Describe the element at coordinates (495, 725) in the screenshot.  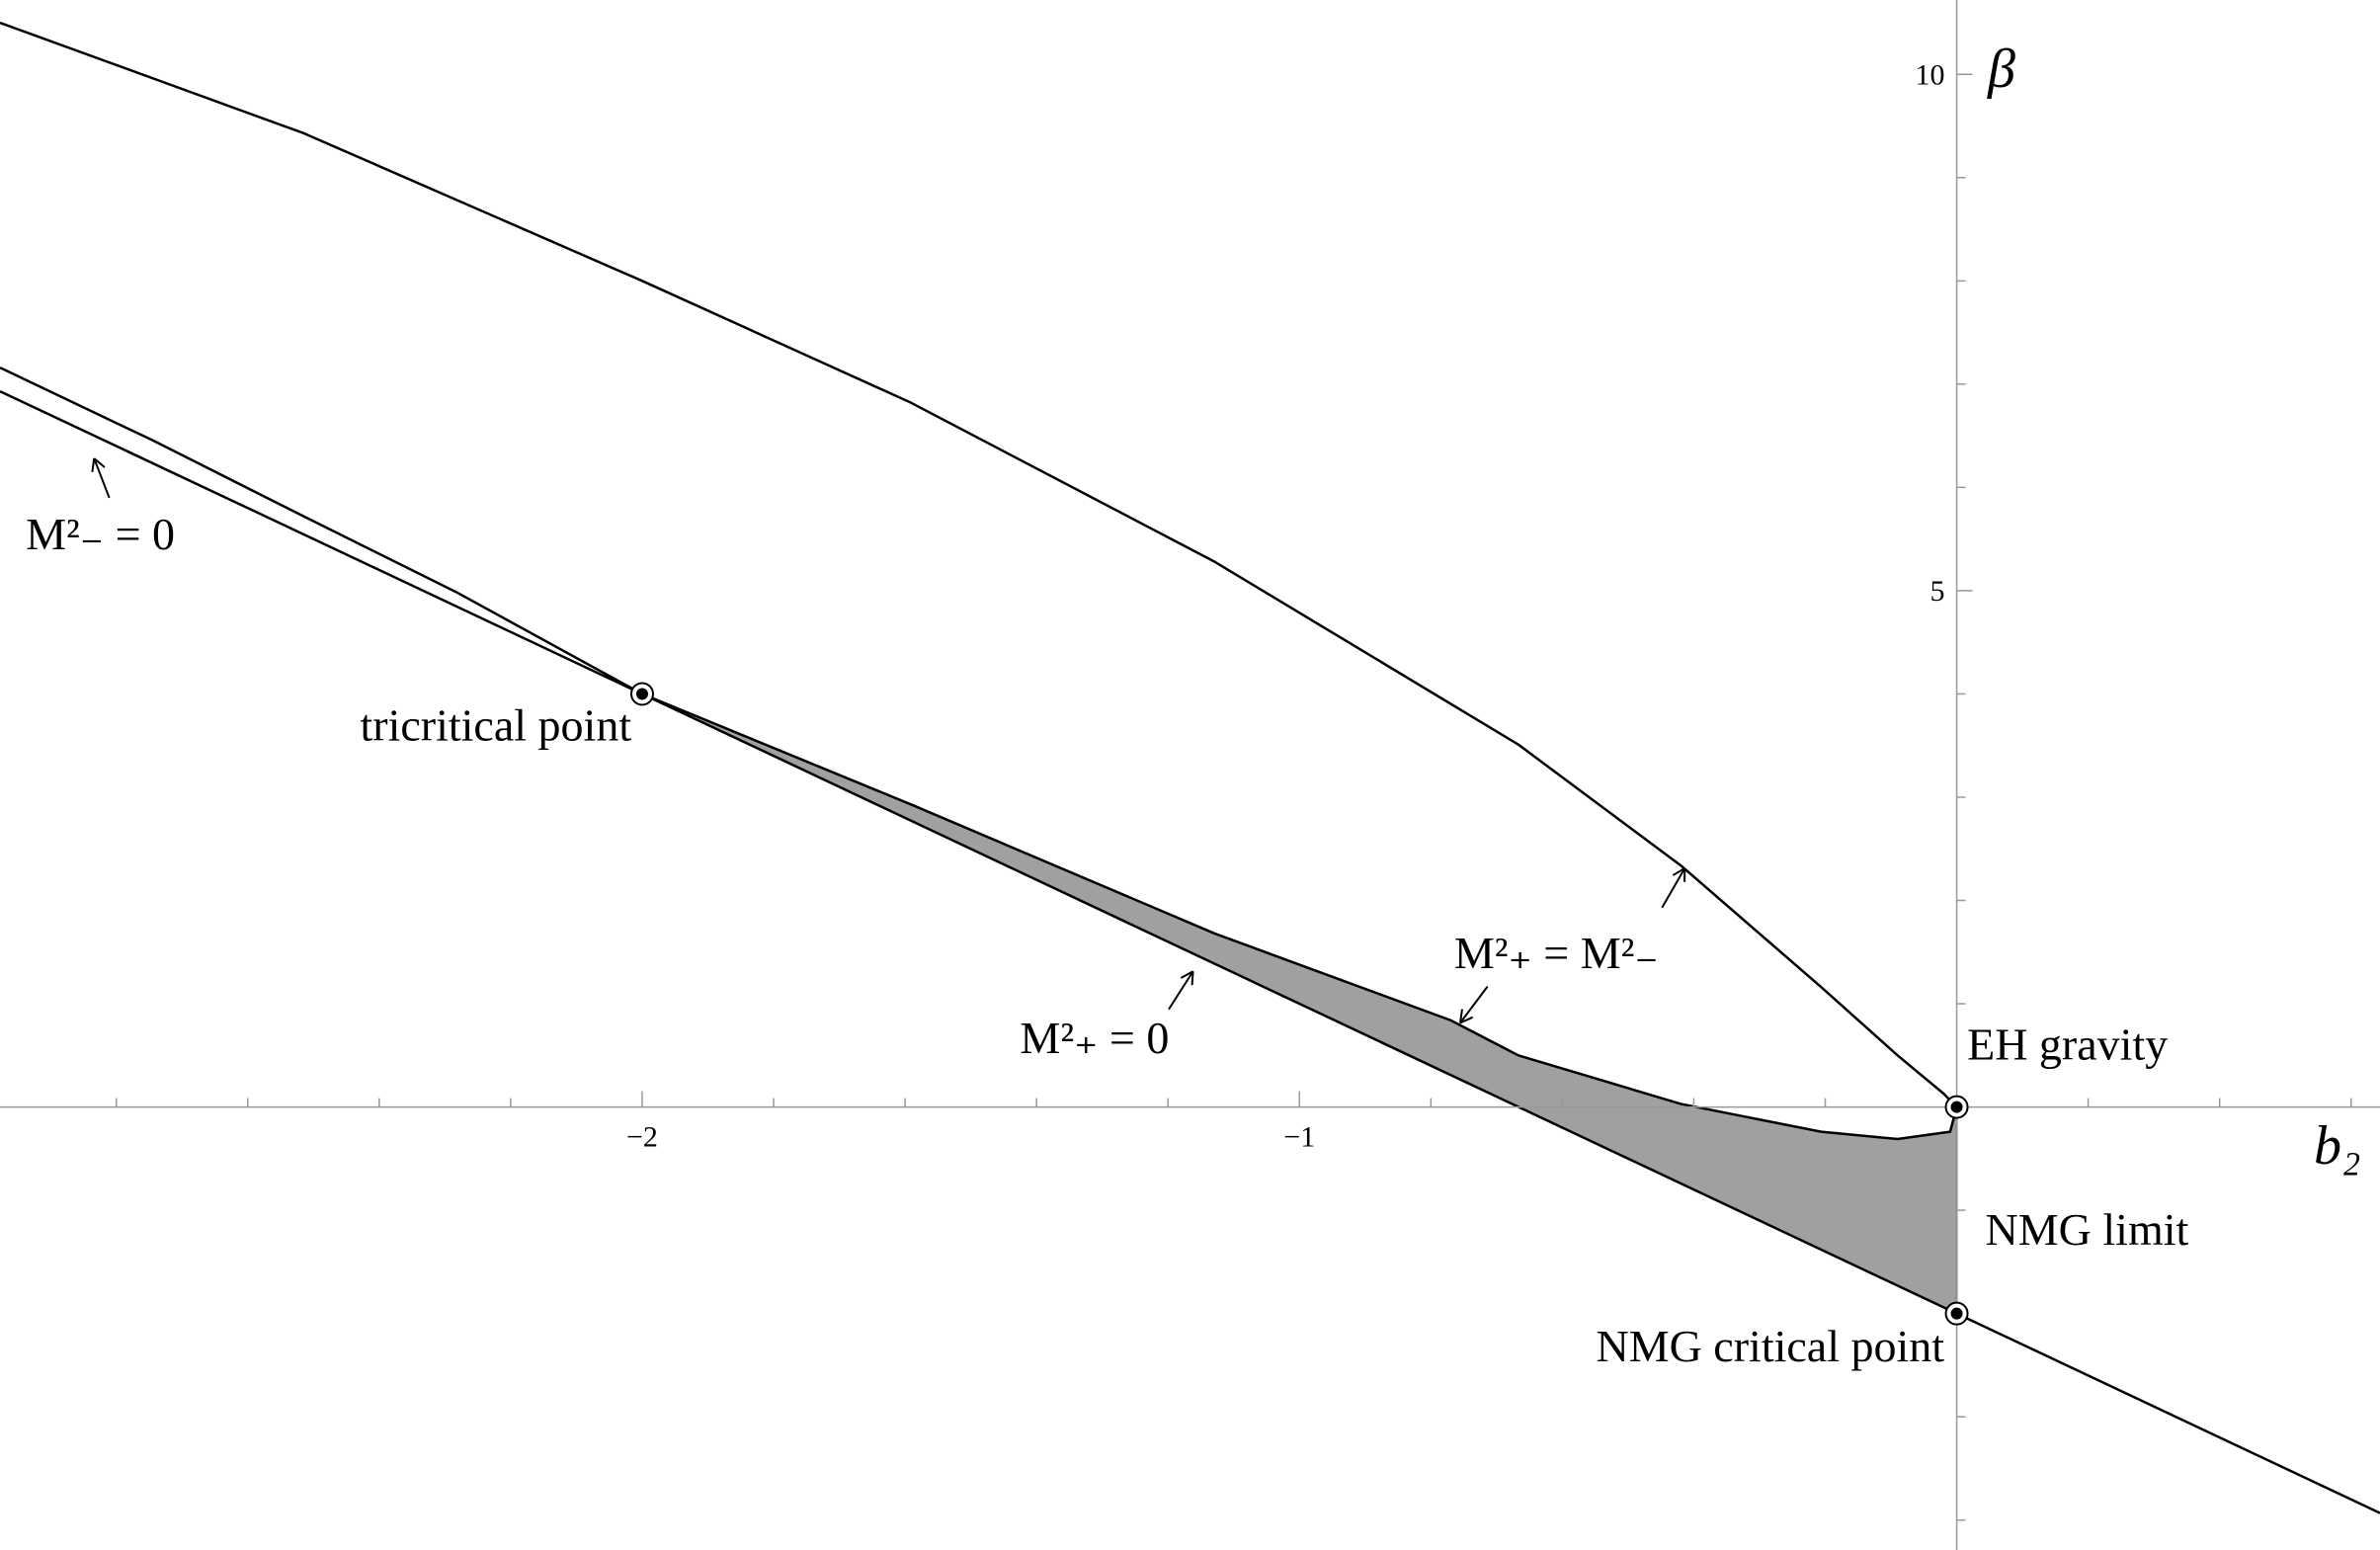
I see `point-label: tricritical point` at that location.